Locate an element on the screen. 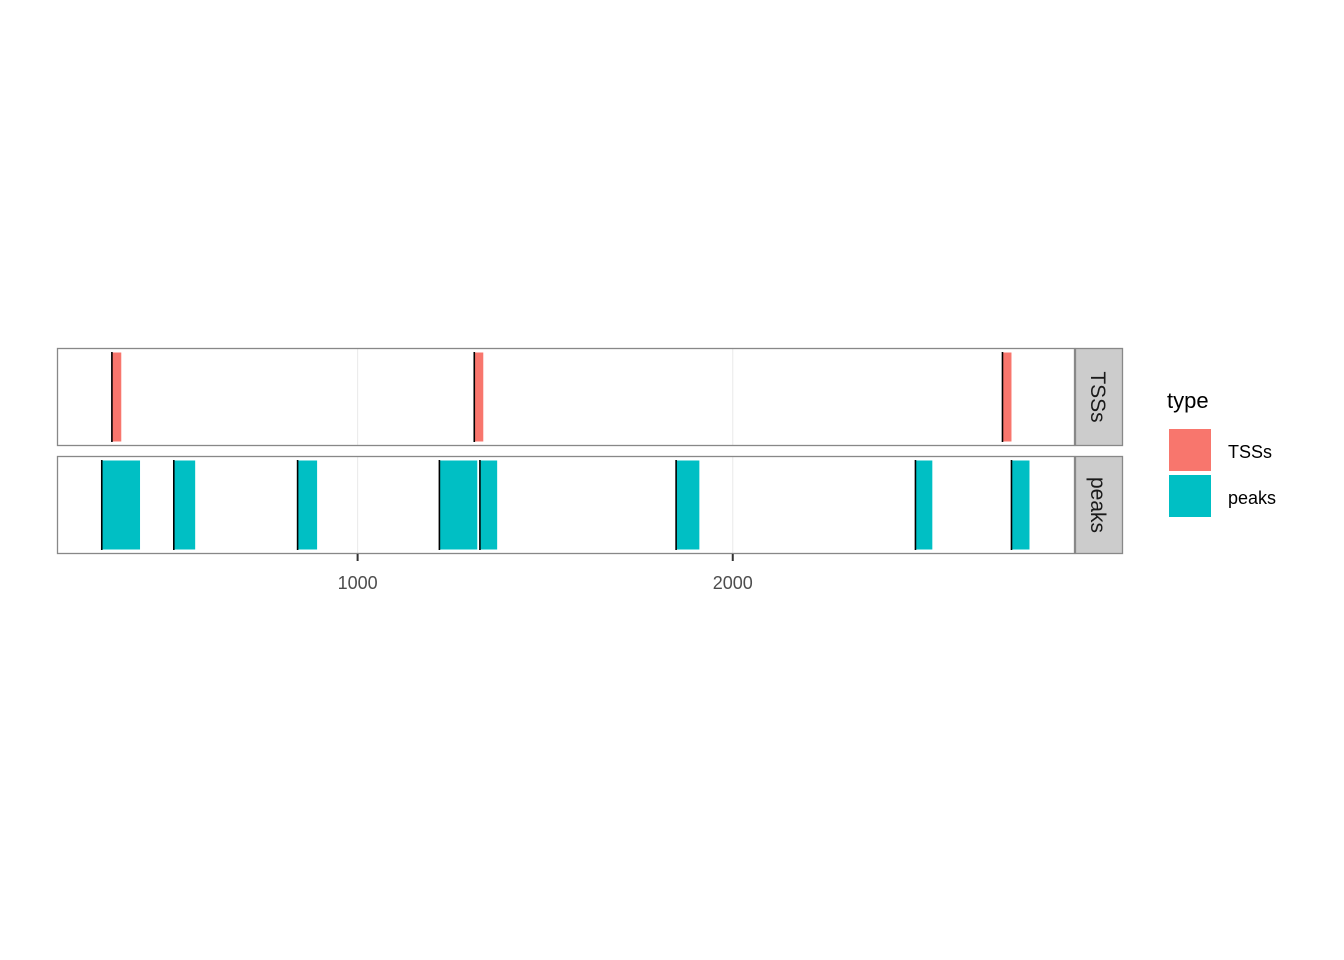 This screenshot has width=1344, height=960. legend-label-peaks: peaks is located at coordinates (1252, 498).